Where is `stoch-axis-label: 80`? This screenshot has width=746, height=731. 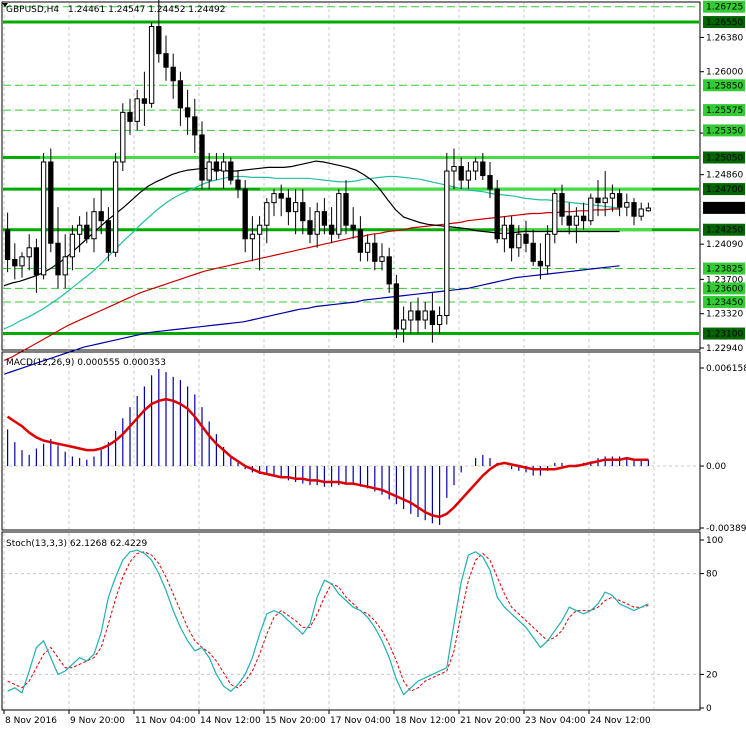
stoch-axis-label: 80 is located at coordinates (712, 575).